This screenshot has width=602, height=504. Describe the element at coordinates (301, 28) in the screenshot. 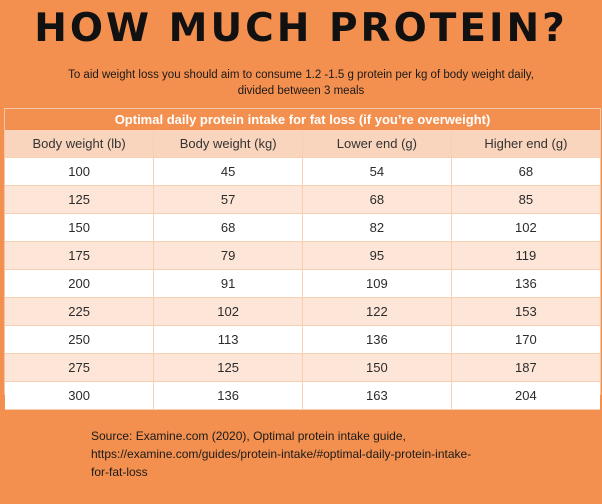

I see `page-title: HOW MUCH PROTEIN?` at that location.